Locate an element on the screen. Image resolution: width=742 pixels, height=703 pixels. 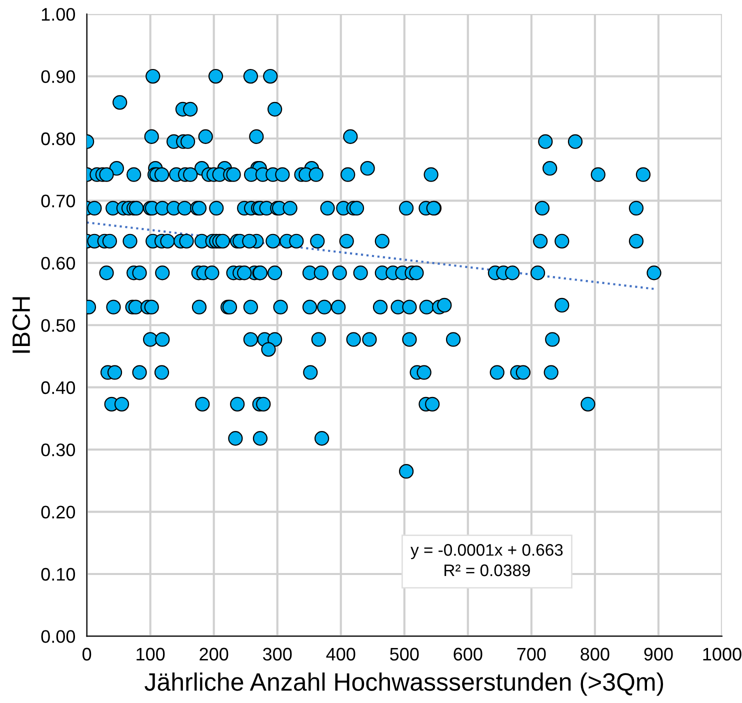
y-tick-label: 0.30 is located at coordinates (58, 450).